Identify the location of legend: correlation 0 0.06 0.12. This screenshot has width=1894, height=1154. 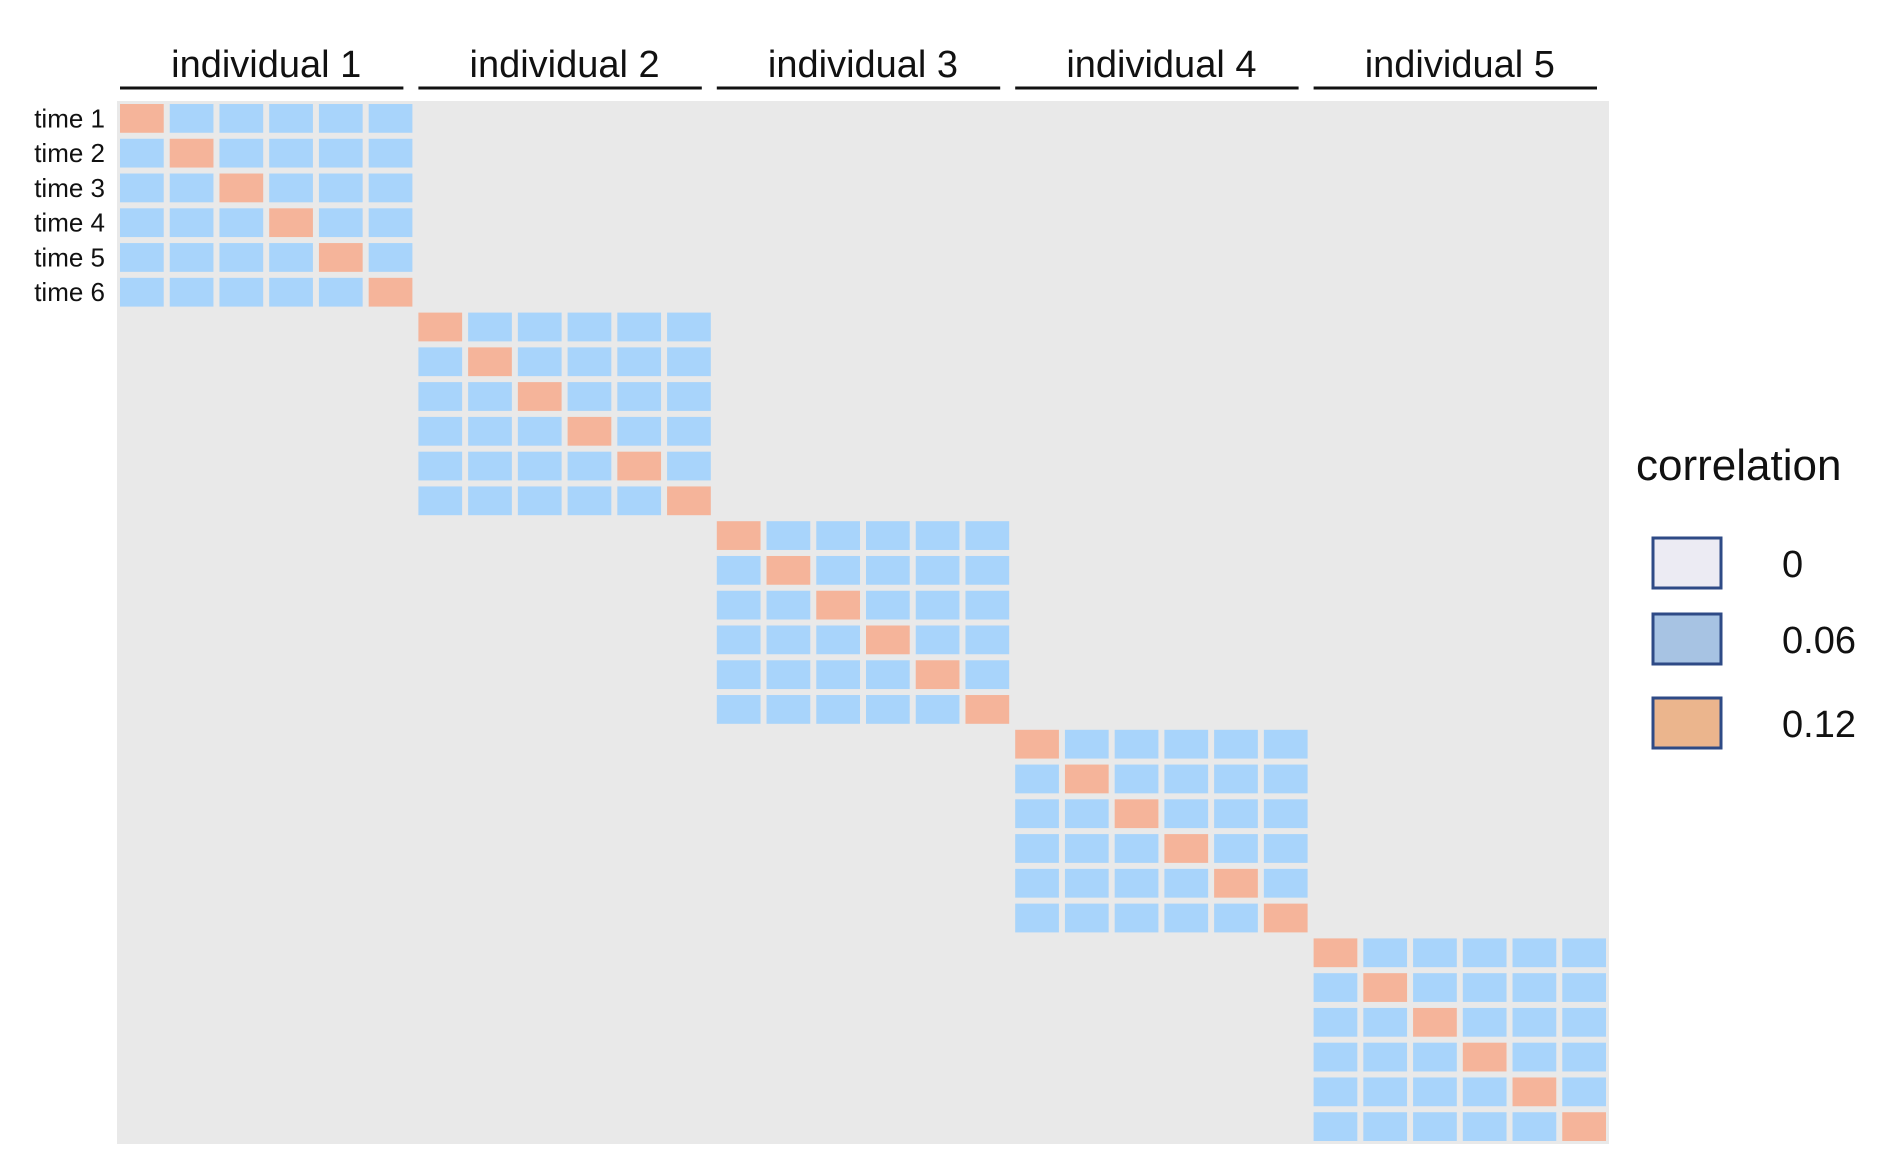
(1746, 595).